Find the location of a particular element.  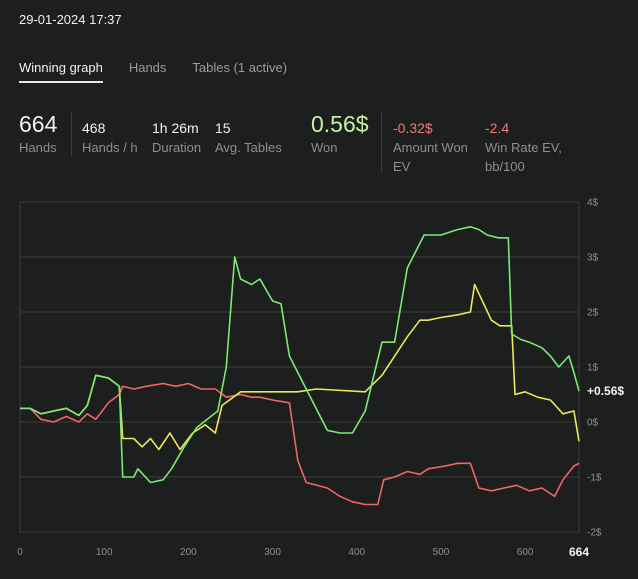

tab-hands: Hands is located at coordinates (147, 67).